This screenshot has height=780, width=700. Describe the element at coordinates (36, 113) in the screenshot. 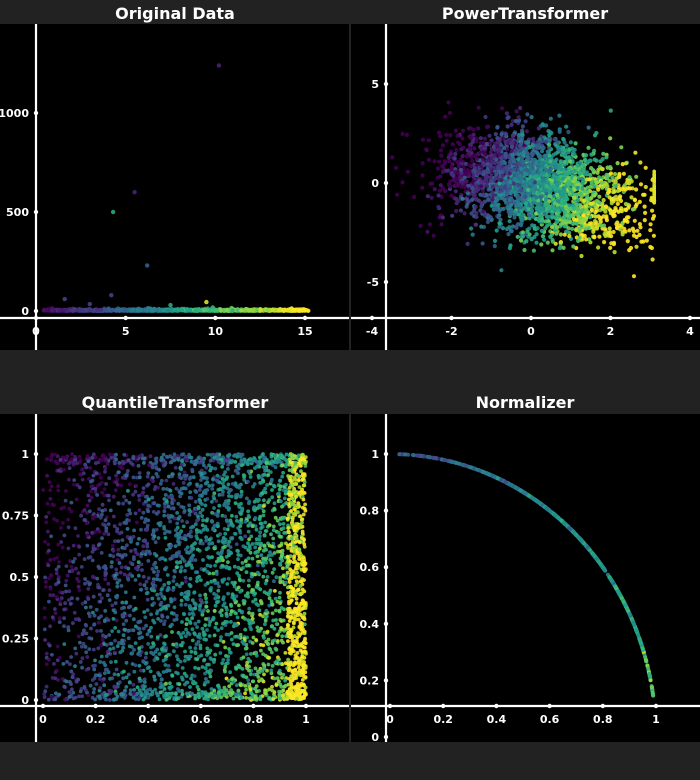

I see `y-tick` at that location.